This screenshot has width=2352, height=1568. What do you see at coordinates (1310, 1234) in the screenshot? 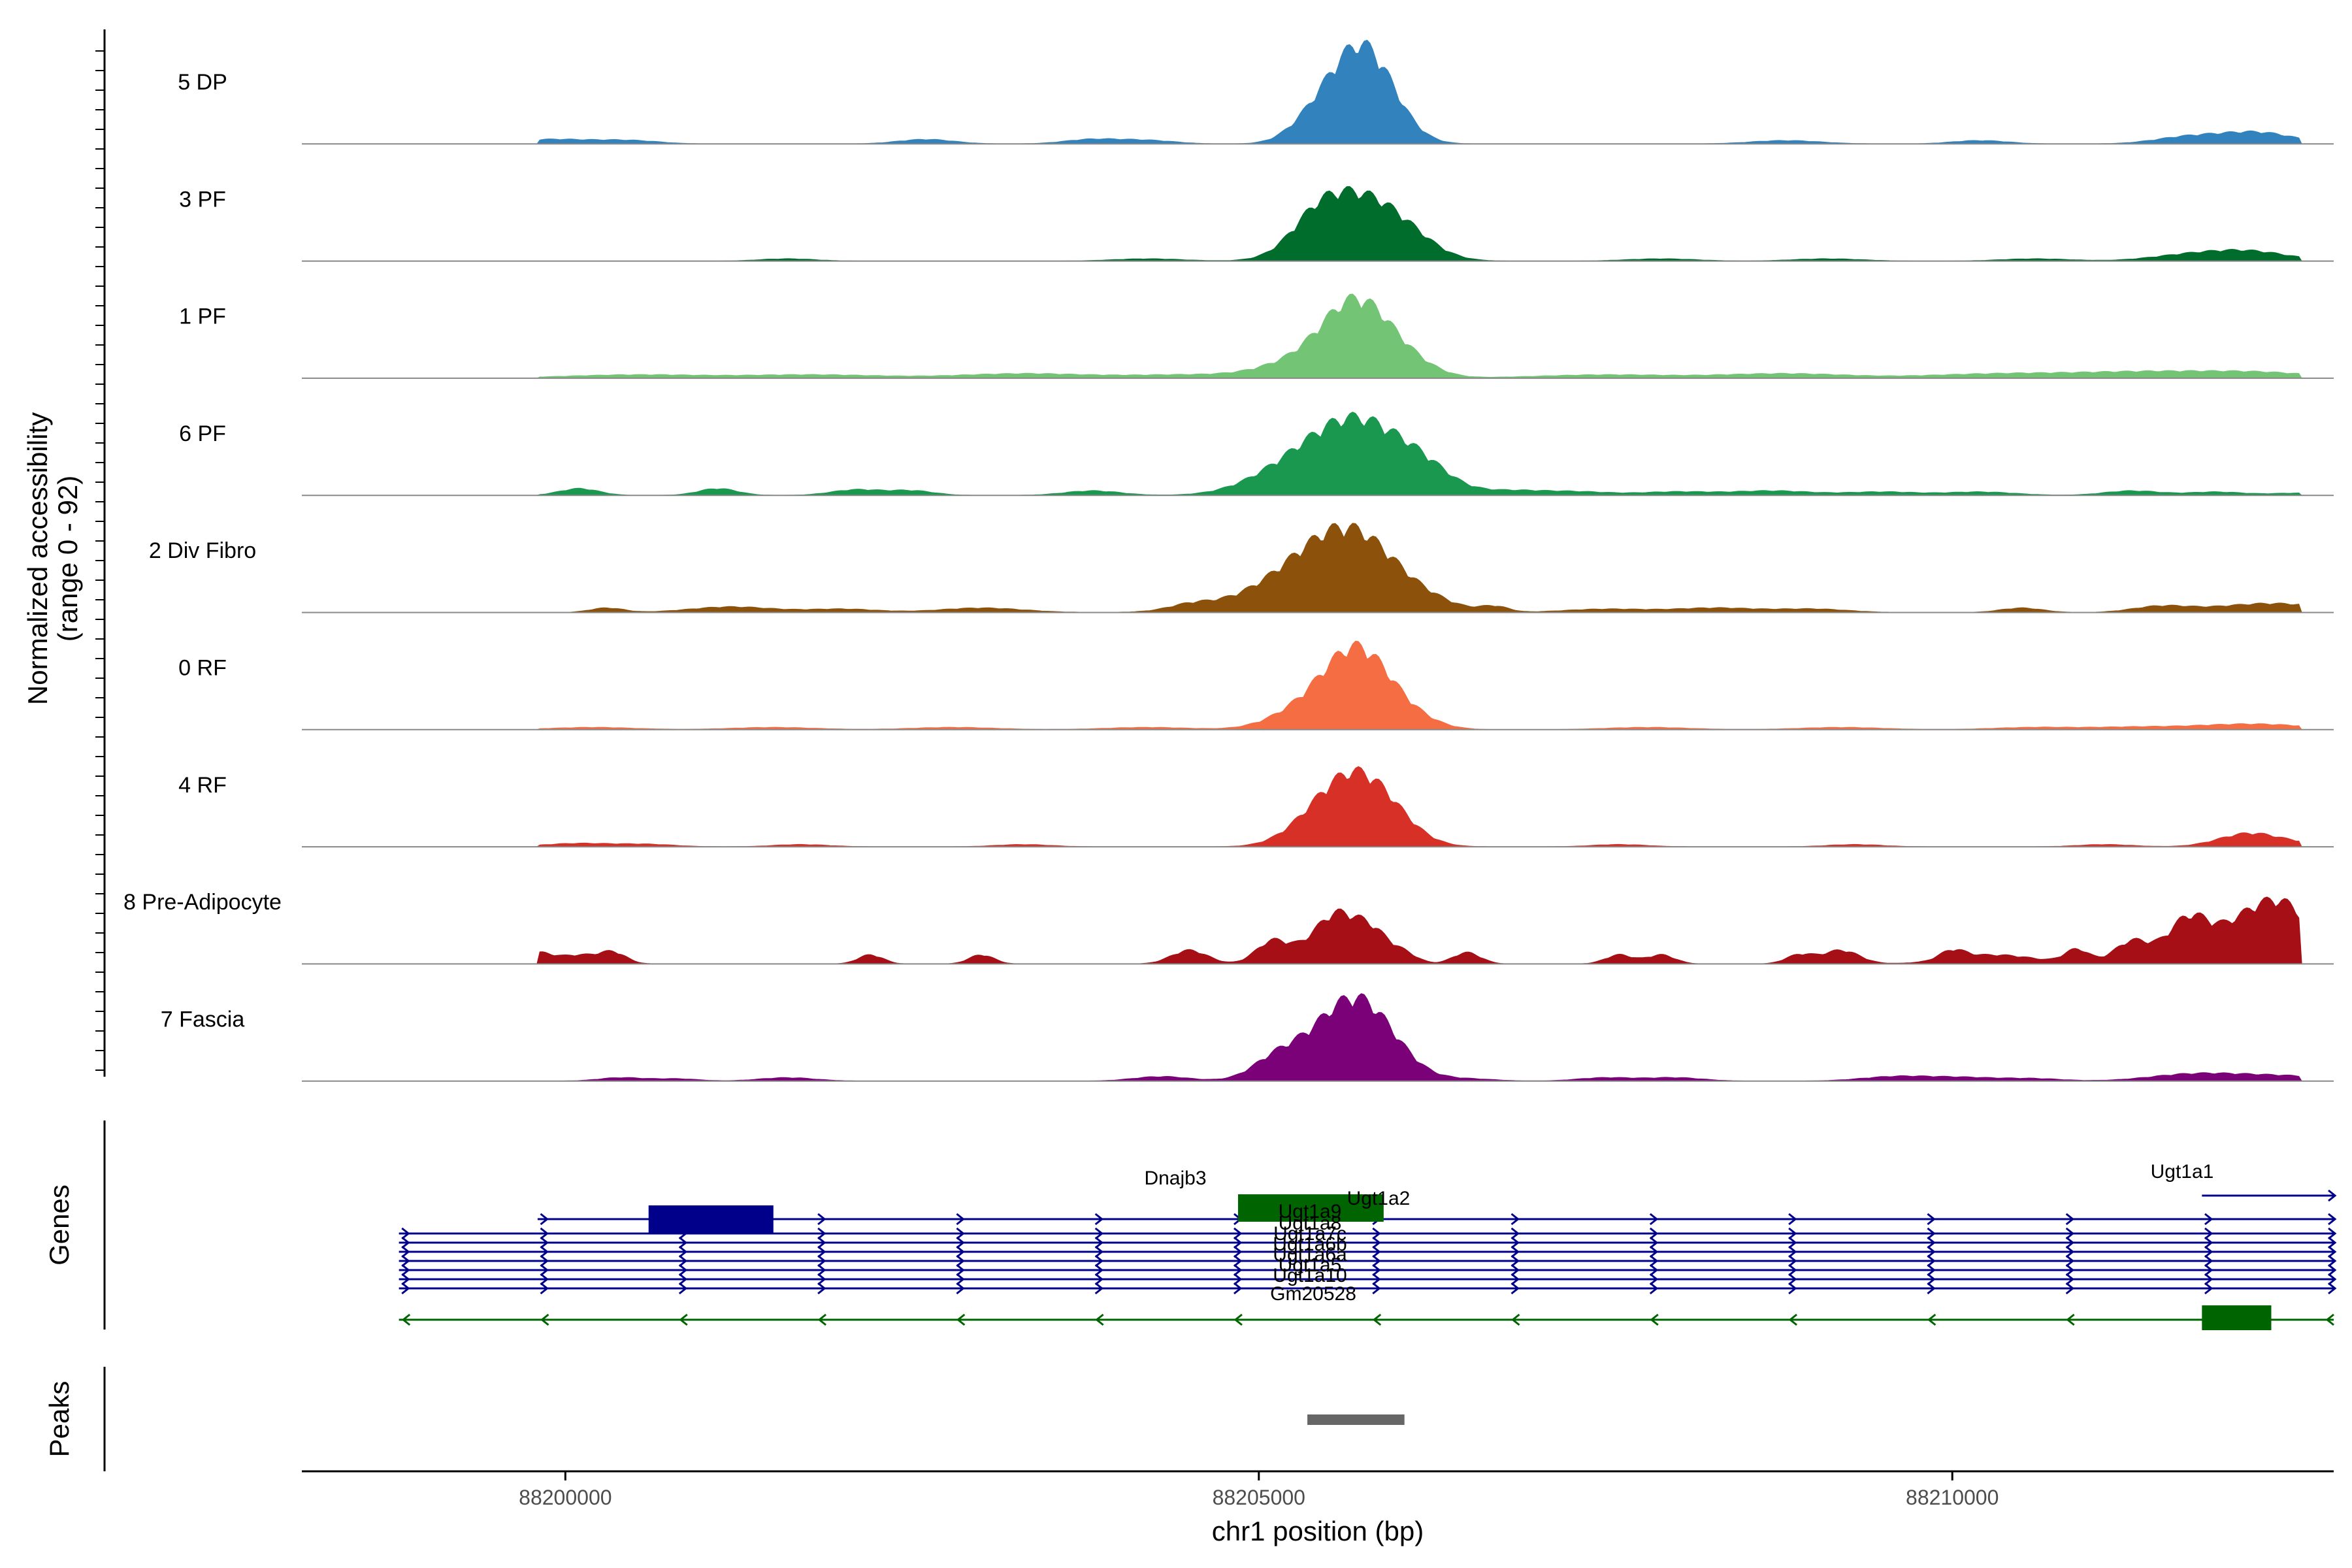
I see `gene-label: Ugt1a7c` at bounding box center [1310, 1234].